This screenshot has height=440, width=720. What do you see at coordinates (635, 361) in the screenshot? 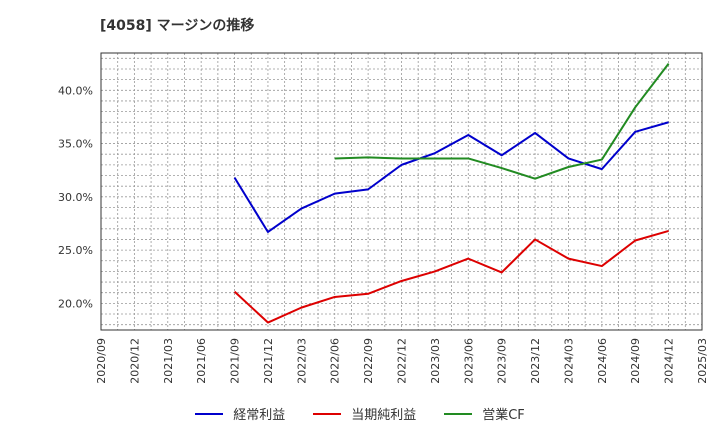
I see `x-tick-label: 2024/09` at bounding box center [635, 361].